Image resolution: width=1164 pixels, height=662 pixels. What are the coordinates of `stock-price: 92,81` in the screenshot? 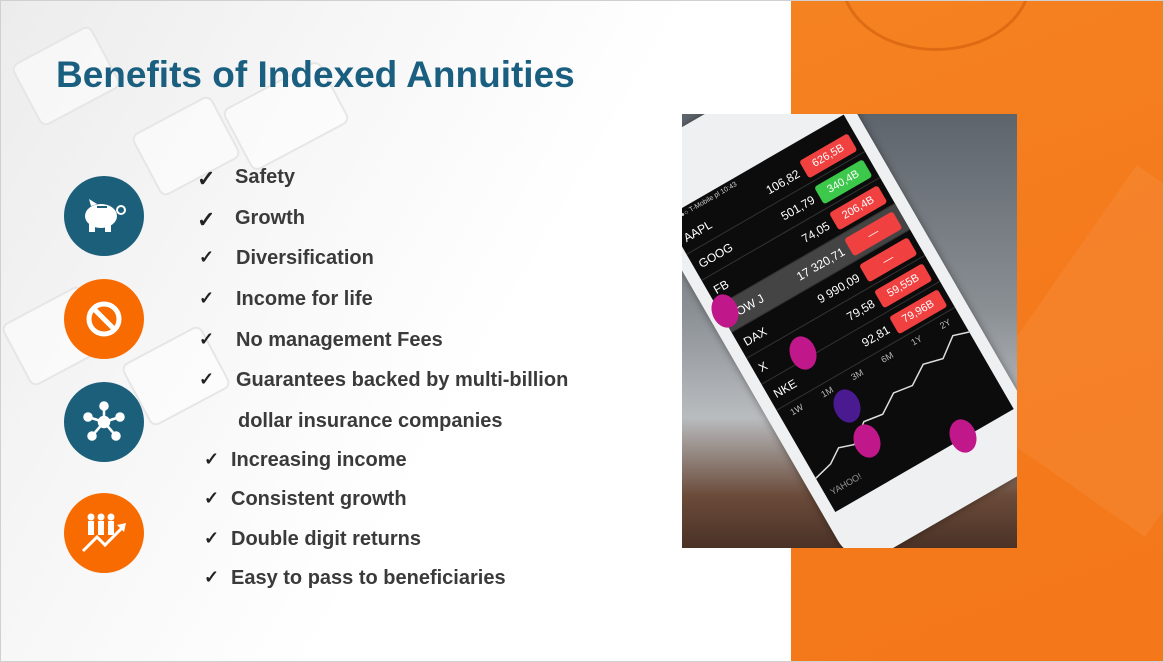 It's located at (876, 336).